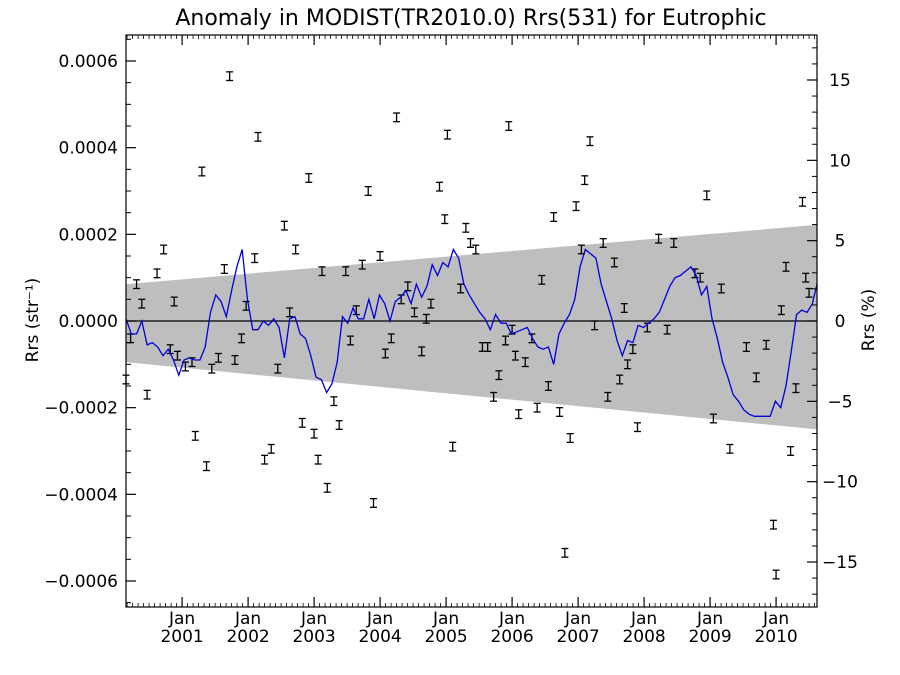 This screenshot has height=675, width=900. Describe the element at coordinates (81, 582) in the screenshot. I see `left-tick-label: −0.0006` at that location.